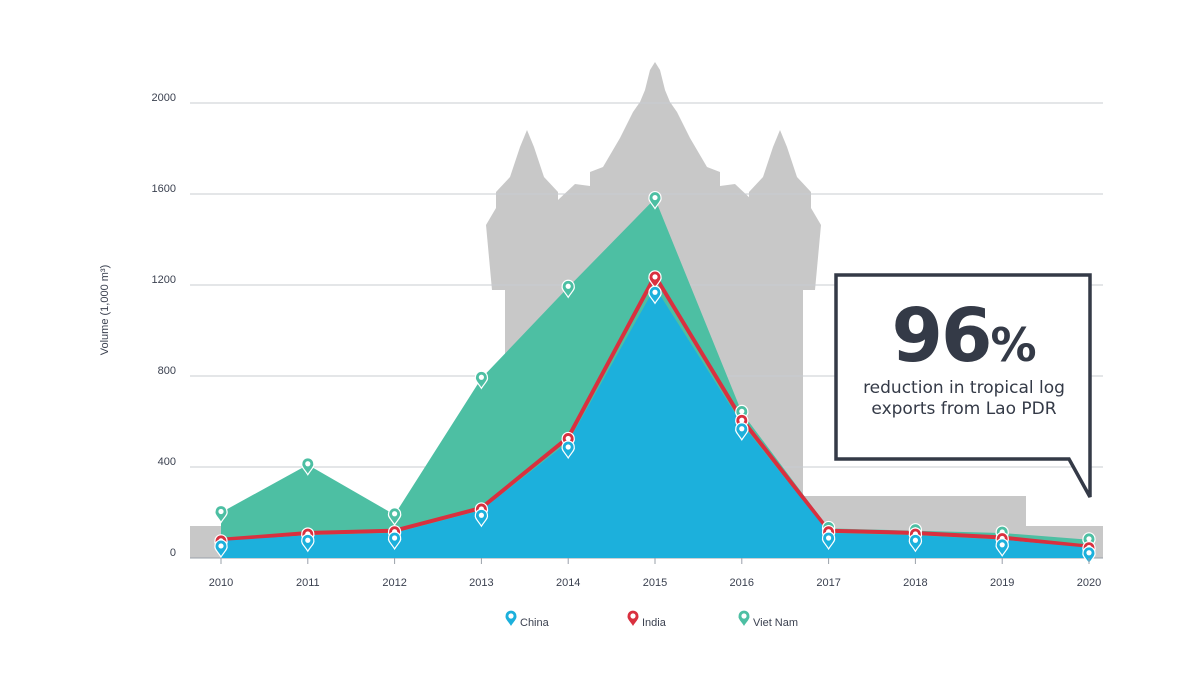 The width and height of the screenshot is (1200, 676). Describe the element at coordinates (167, 371) in the screenshot. I see `y-tick-label: 800` at that location.